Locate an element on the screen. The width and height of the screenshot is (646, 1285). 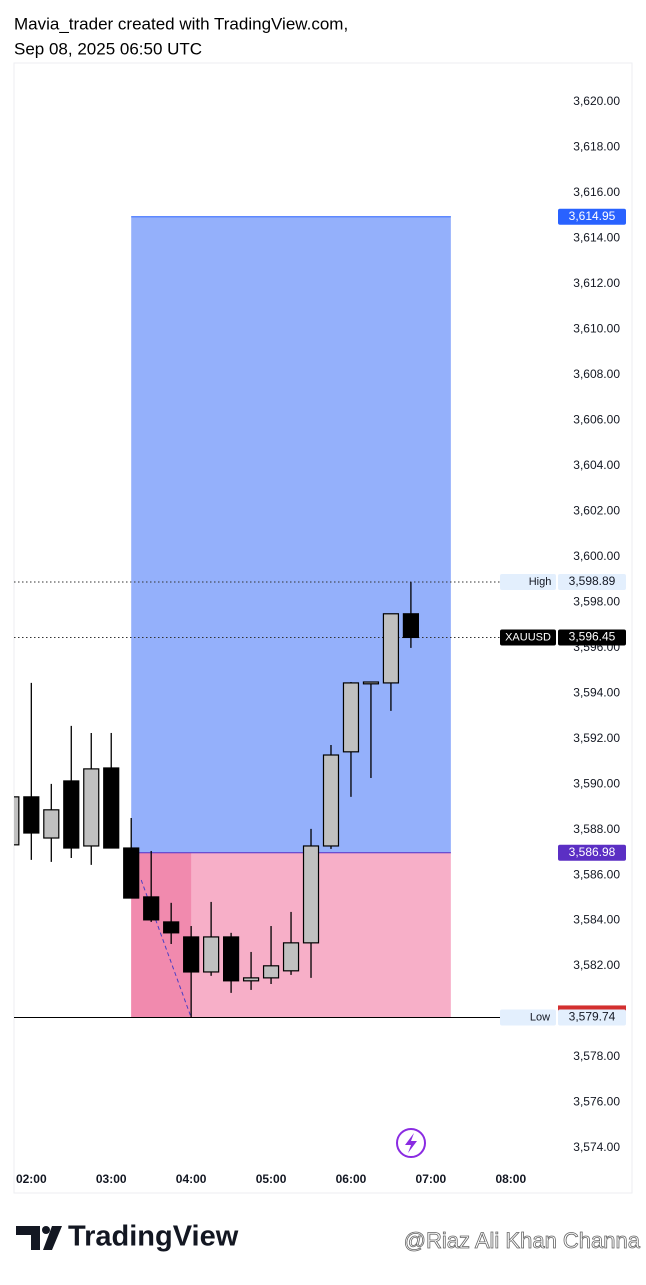
marker-name: XAUUSD is located at coordinates (528, 637).